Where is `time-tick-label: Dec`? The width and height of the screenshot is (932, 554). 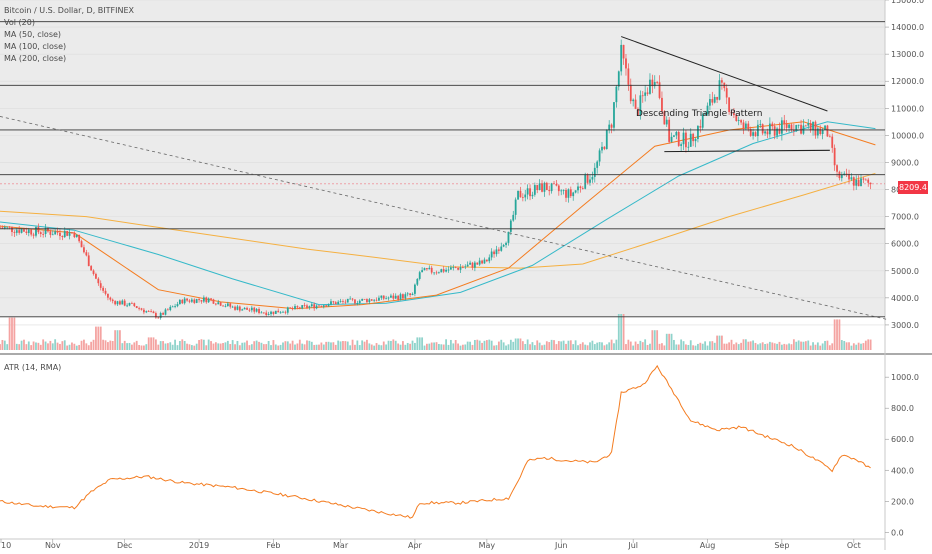 time-tick-label: Dec is located at coordinates (124, 545).